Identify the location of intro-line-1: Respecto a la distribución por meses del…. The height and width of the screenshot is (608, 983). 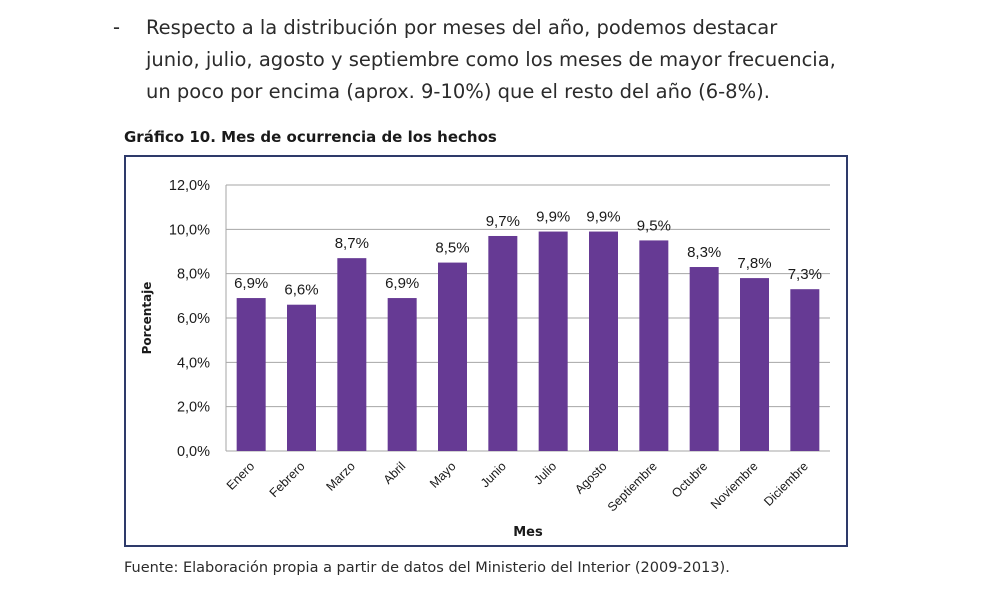
(462, 27).